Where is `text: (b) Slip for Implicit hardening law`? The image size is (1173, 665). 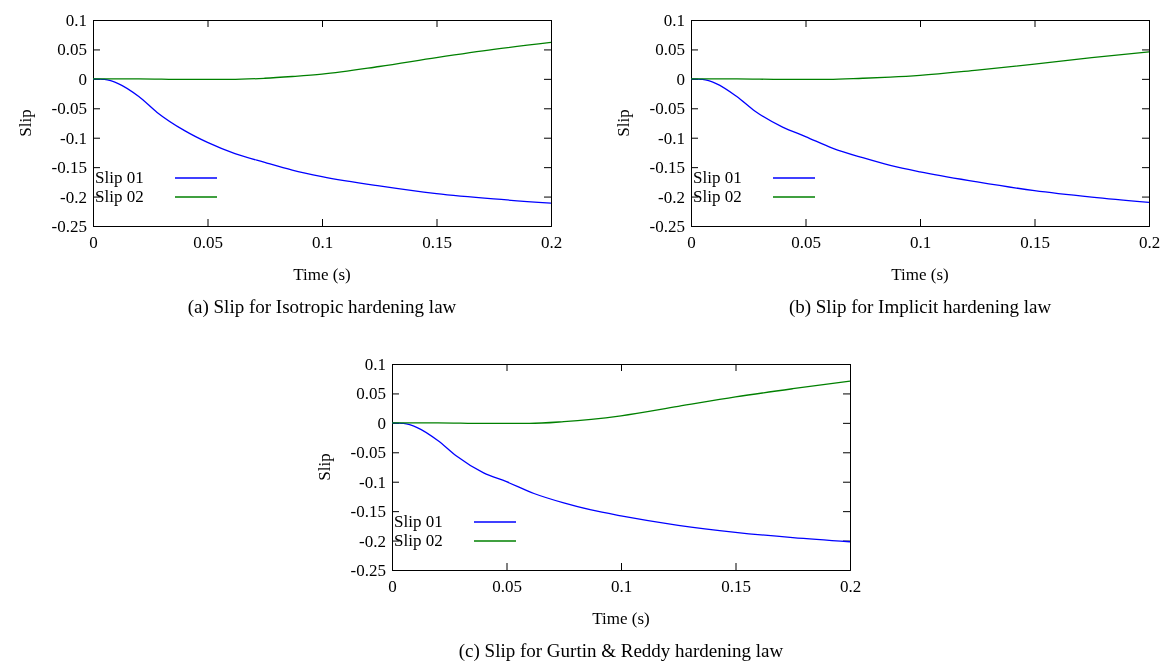
text: (b) Slip for Implicit hardening law is located at coordinates (920, 307).